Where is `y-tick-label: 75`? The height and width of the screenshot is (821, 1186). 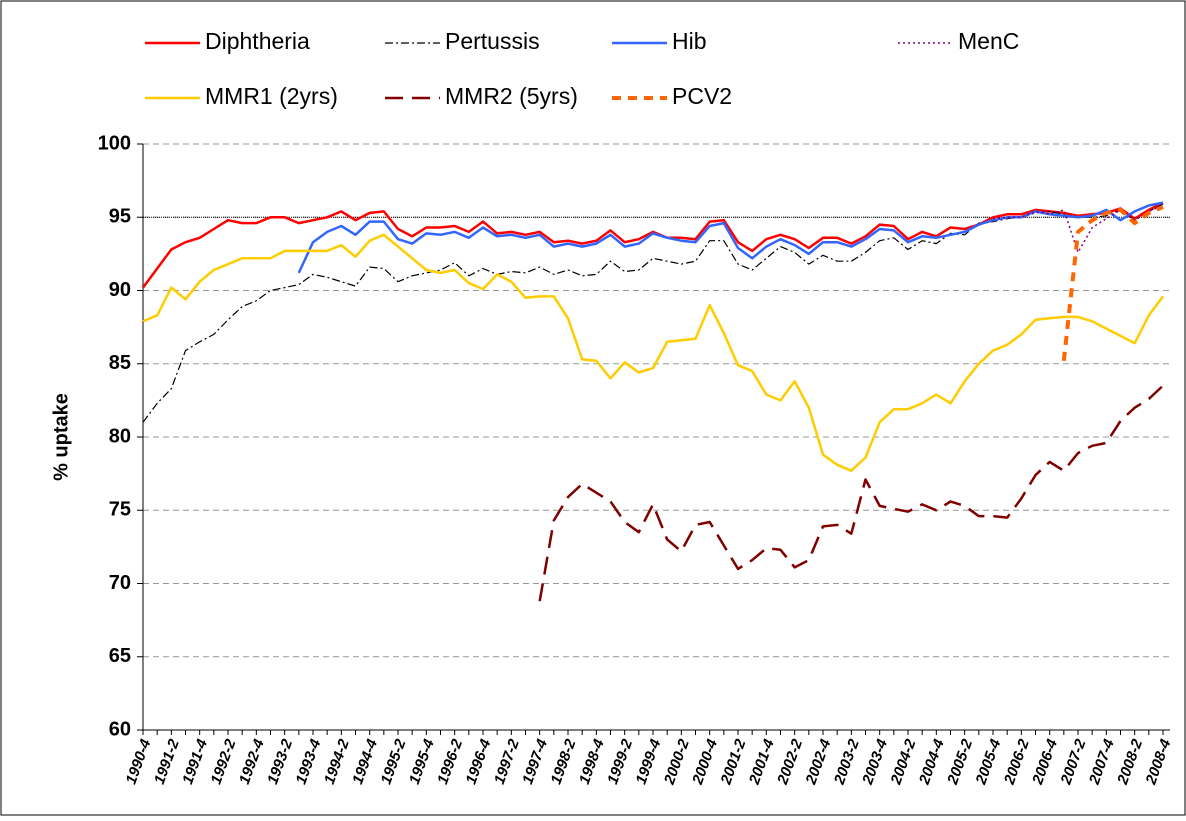
y-tick-label: 75 is located at coordinates (120, 510).